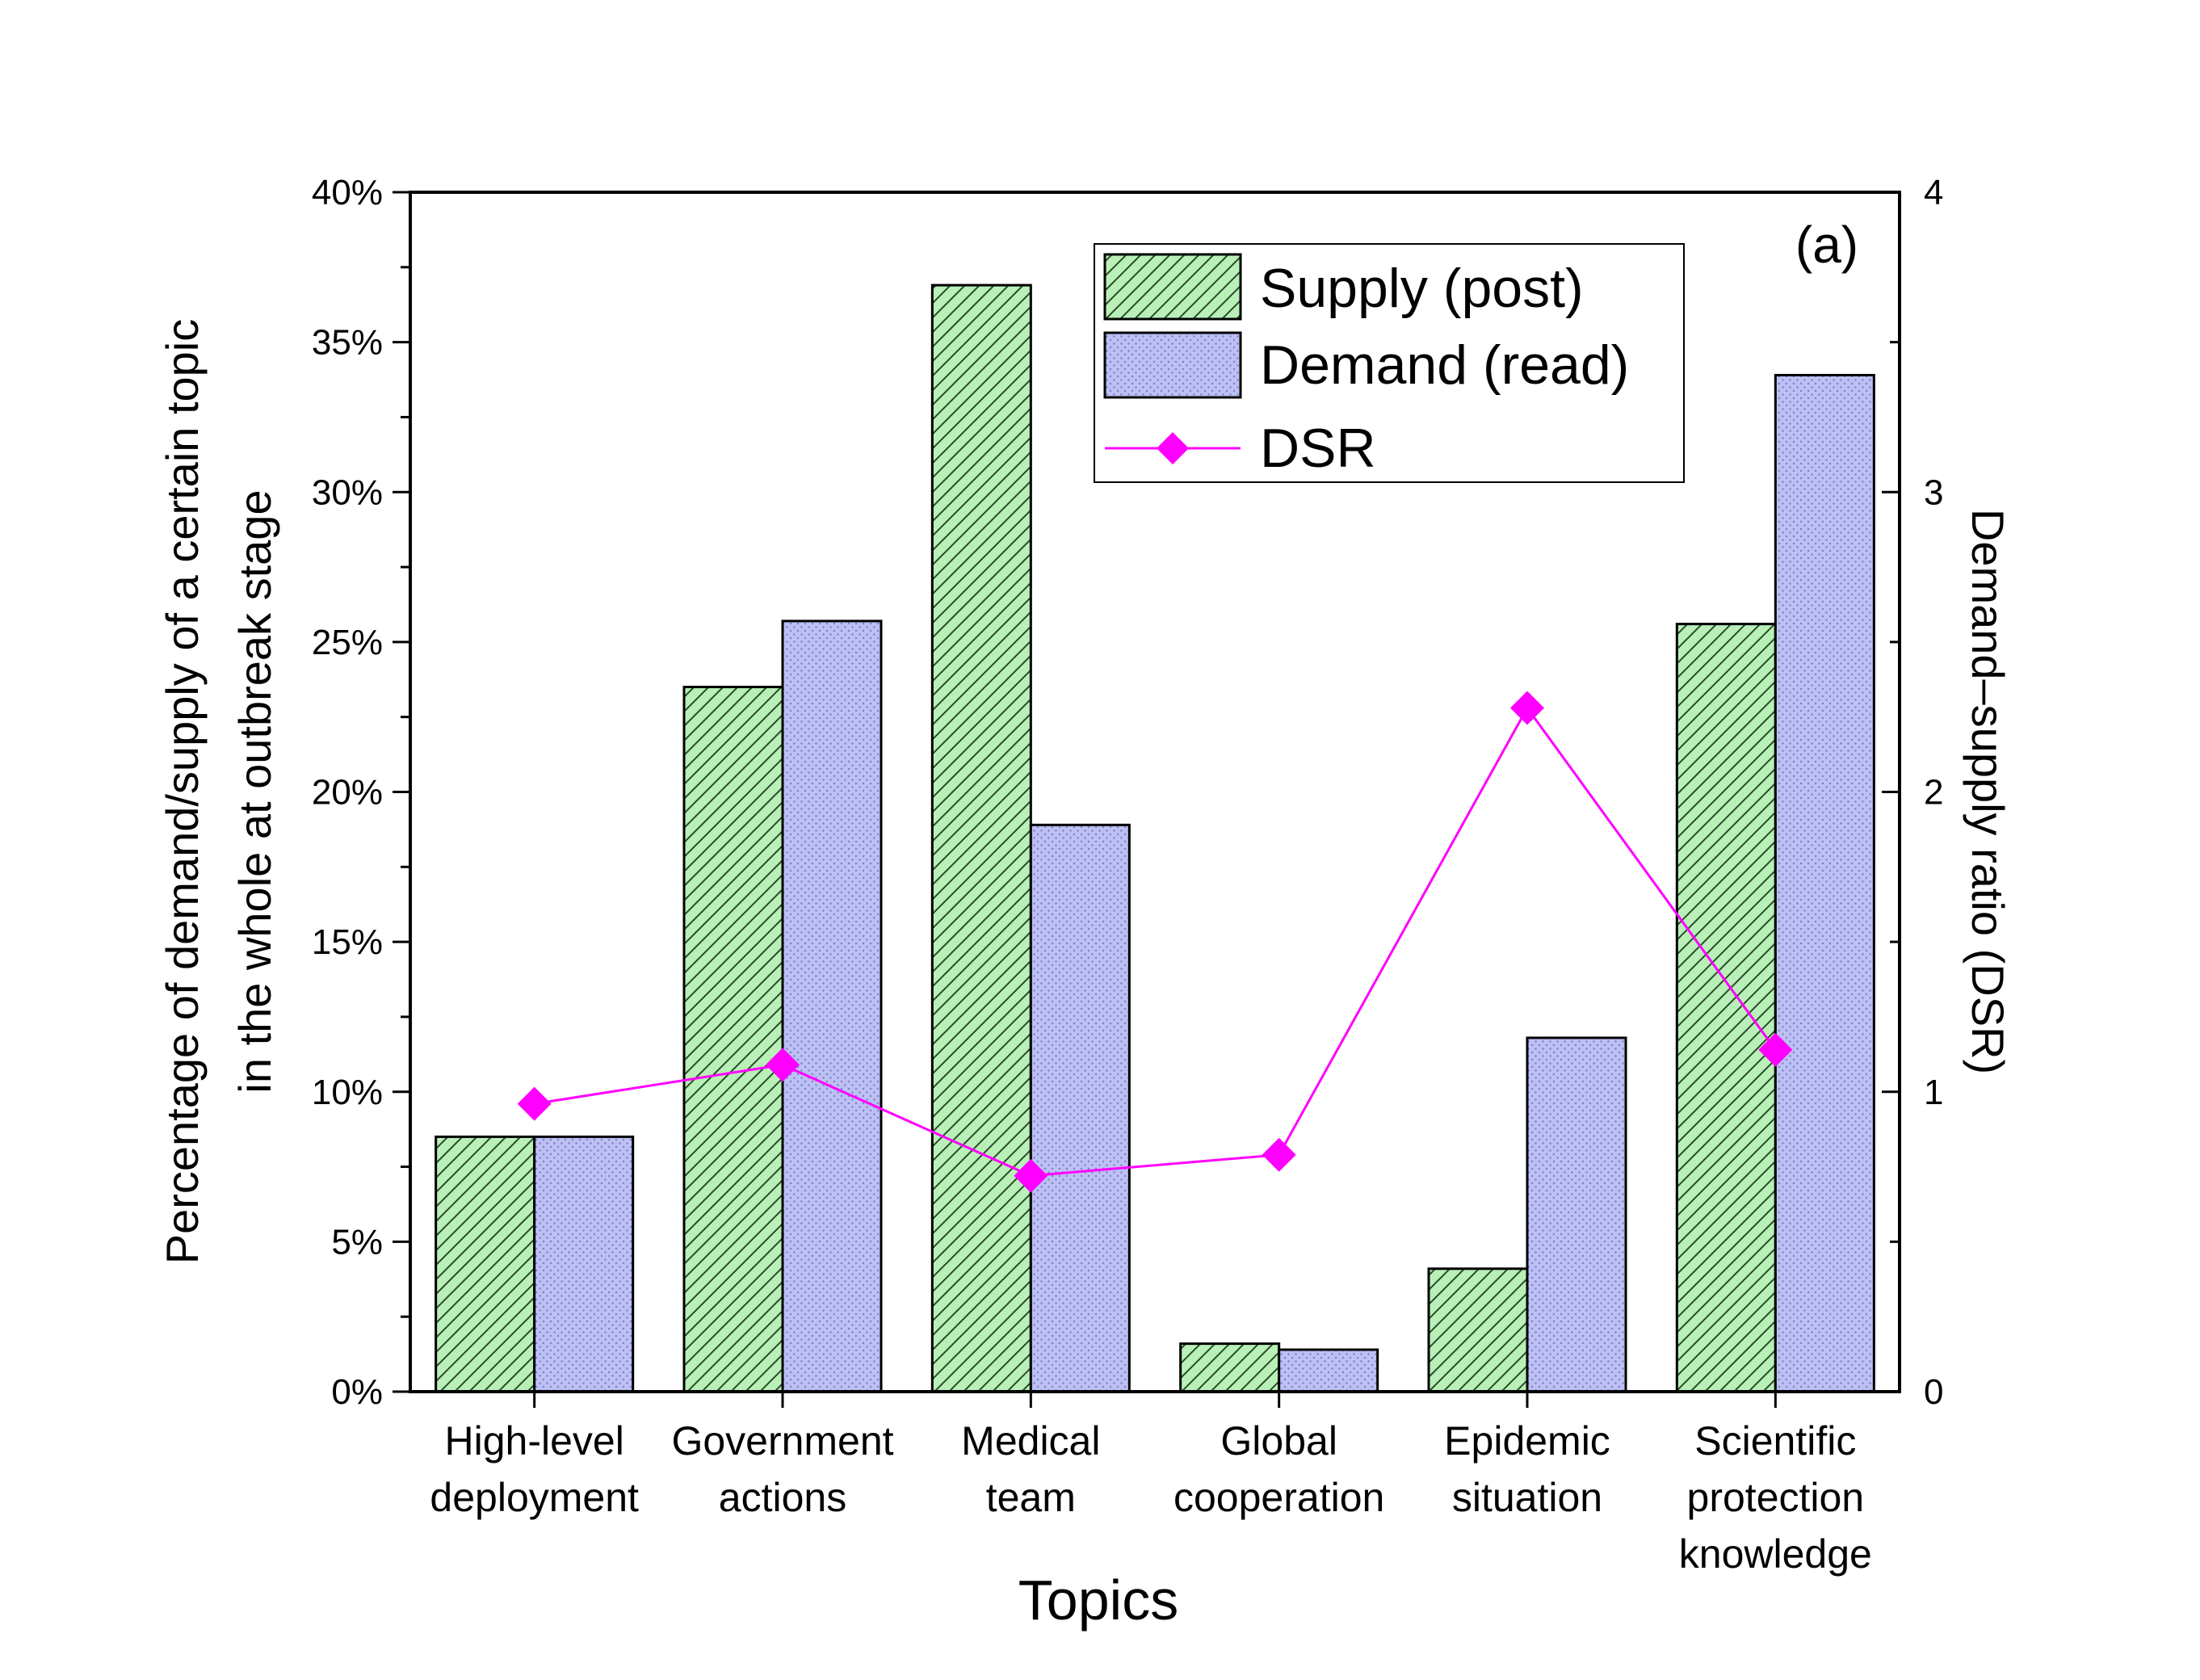 This screenshot has height=1680, width=2200. I want to click on category-label-line: knowledge, so click(1776, 1554).